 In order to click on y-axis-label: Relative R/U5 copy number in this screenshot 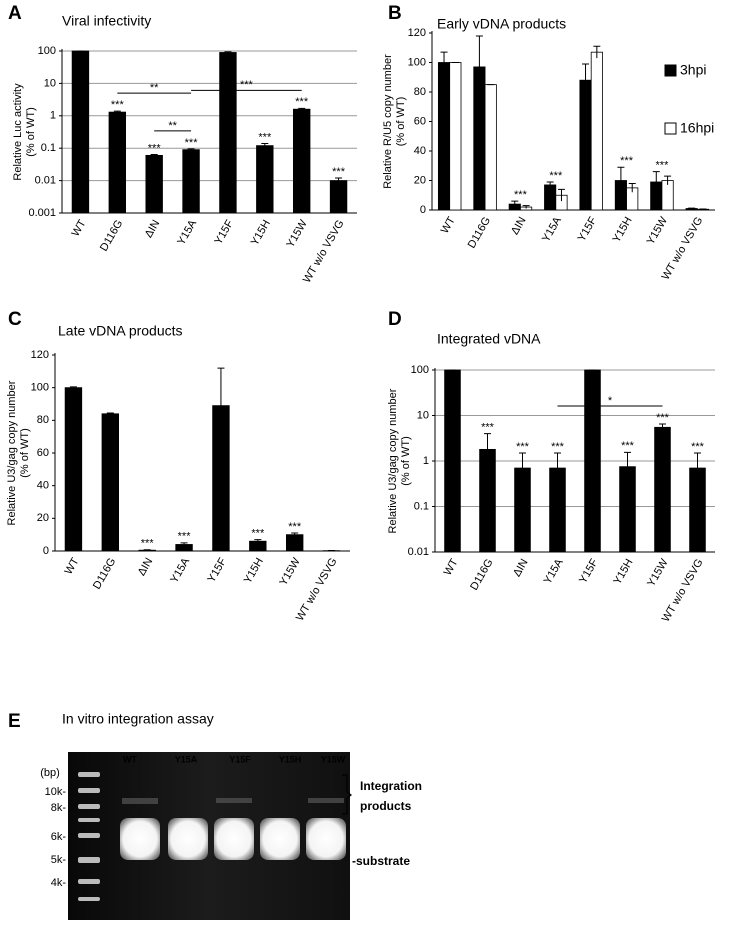, I will do `click(388, 121)`.